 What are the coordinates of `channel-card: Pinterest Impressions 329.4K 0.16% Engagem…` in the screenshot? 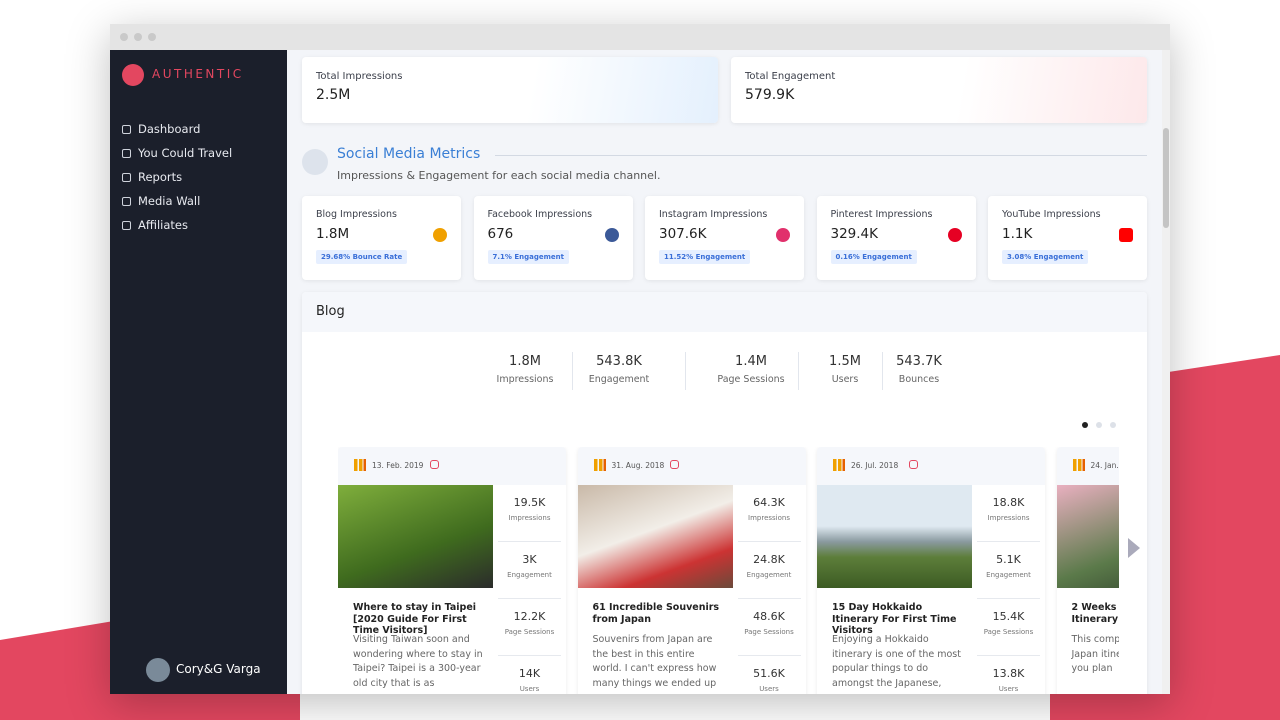 It's located at (896, 238).